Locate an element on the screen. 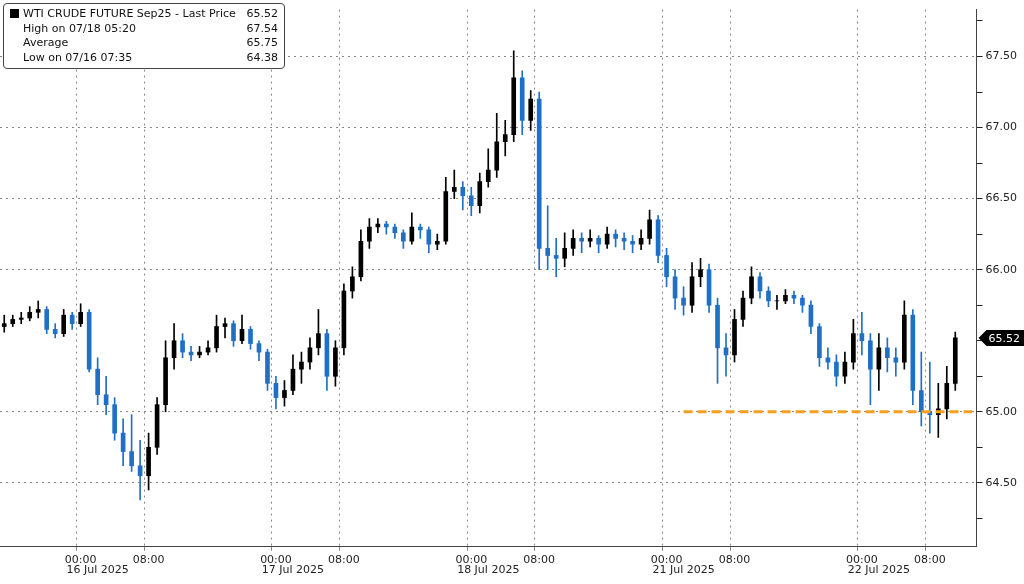  text: High on 07/18 05:20 67.54 is located at coordinates (150, 28).